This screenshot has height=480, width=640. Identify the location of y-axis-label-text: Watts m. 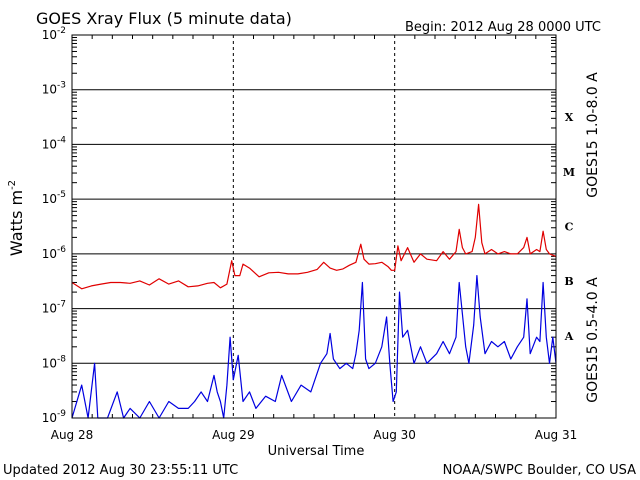
(16, 223).